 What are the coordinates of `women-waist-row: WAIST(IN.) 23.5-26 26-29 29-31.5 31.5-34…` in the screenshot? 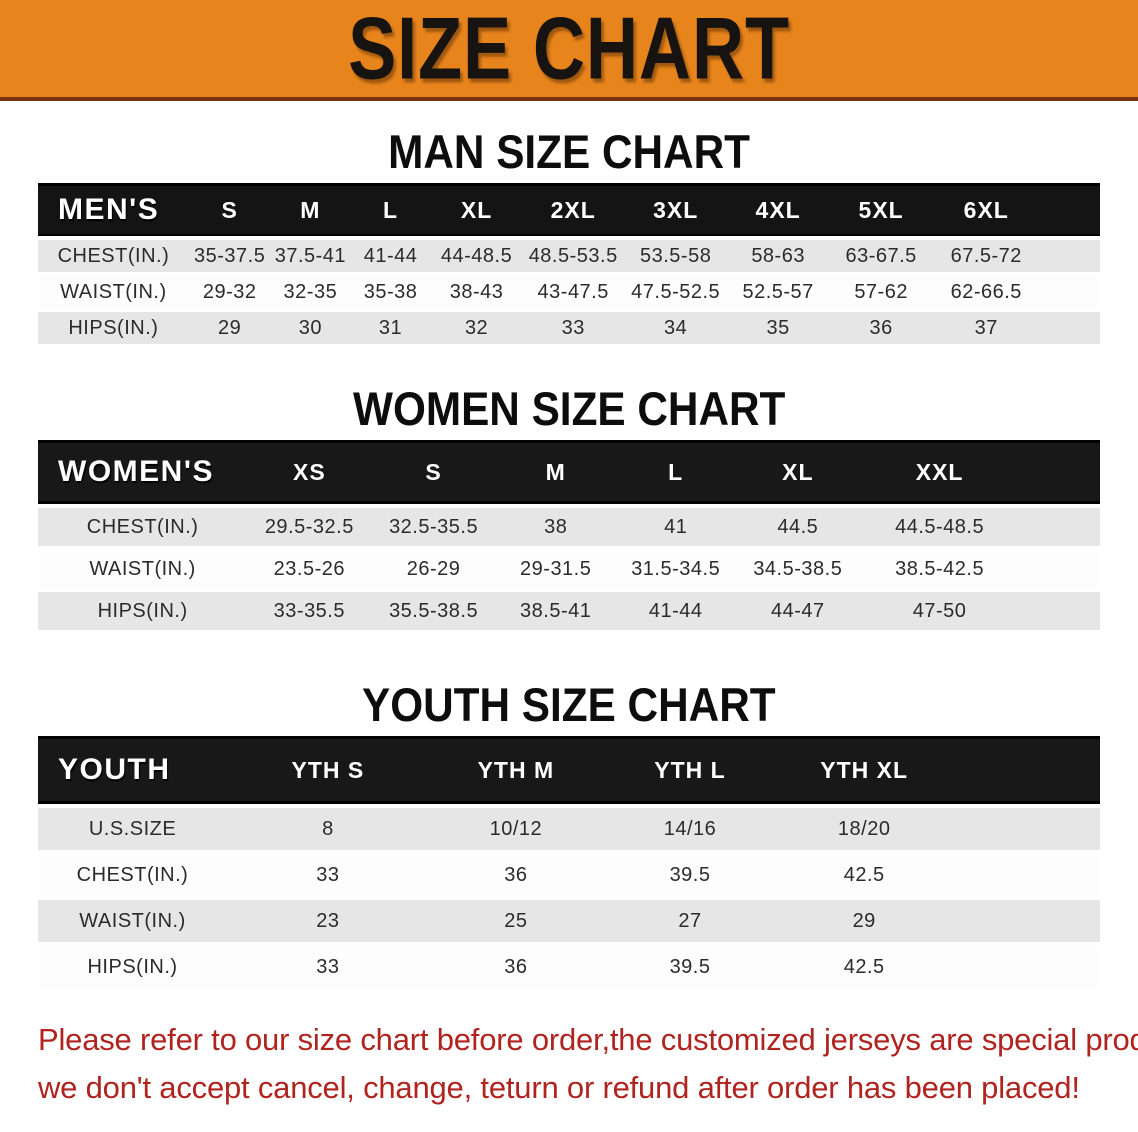 It's located at (569, 569).